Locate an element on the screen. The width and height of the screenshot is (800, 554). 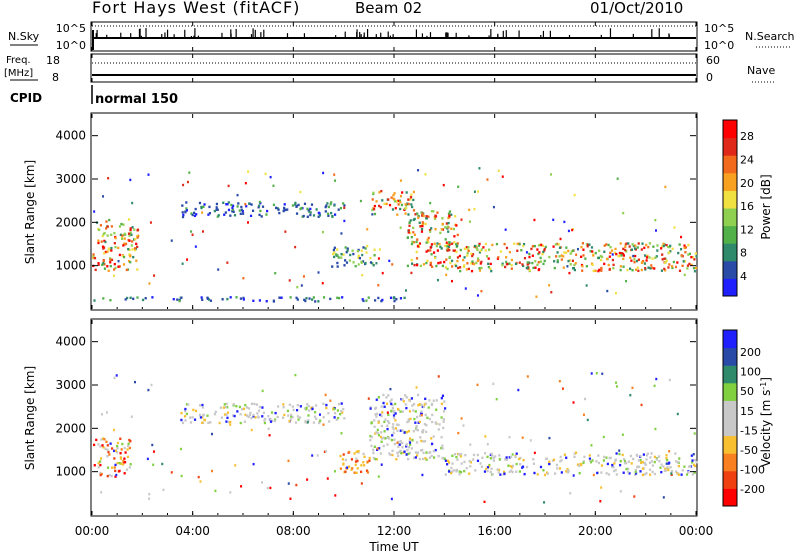
beam-label: Beam 02 is located at coordinates (389, 8).